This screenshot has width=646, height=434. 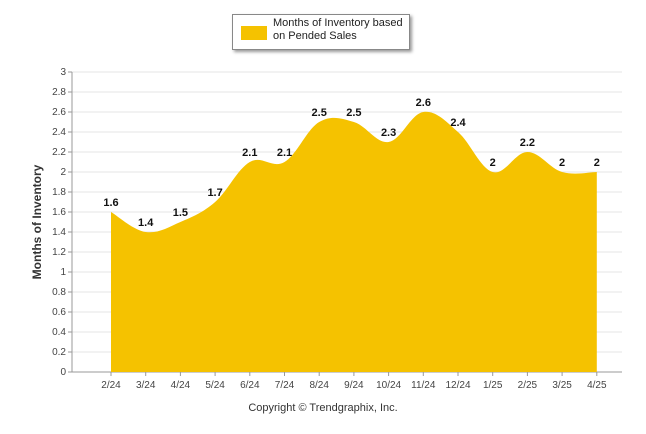 I want to click on x-tick-label: 6/24, so click(x=250, y=385).